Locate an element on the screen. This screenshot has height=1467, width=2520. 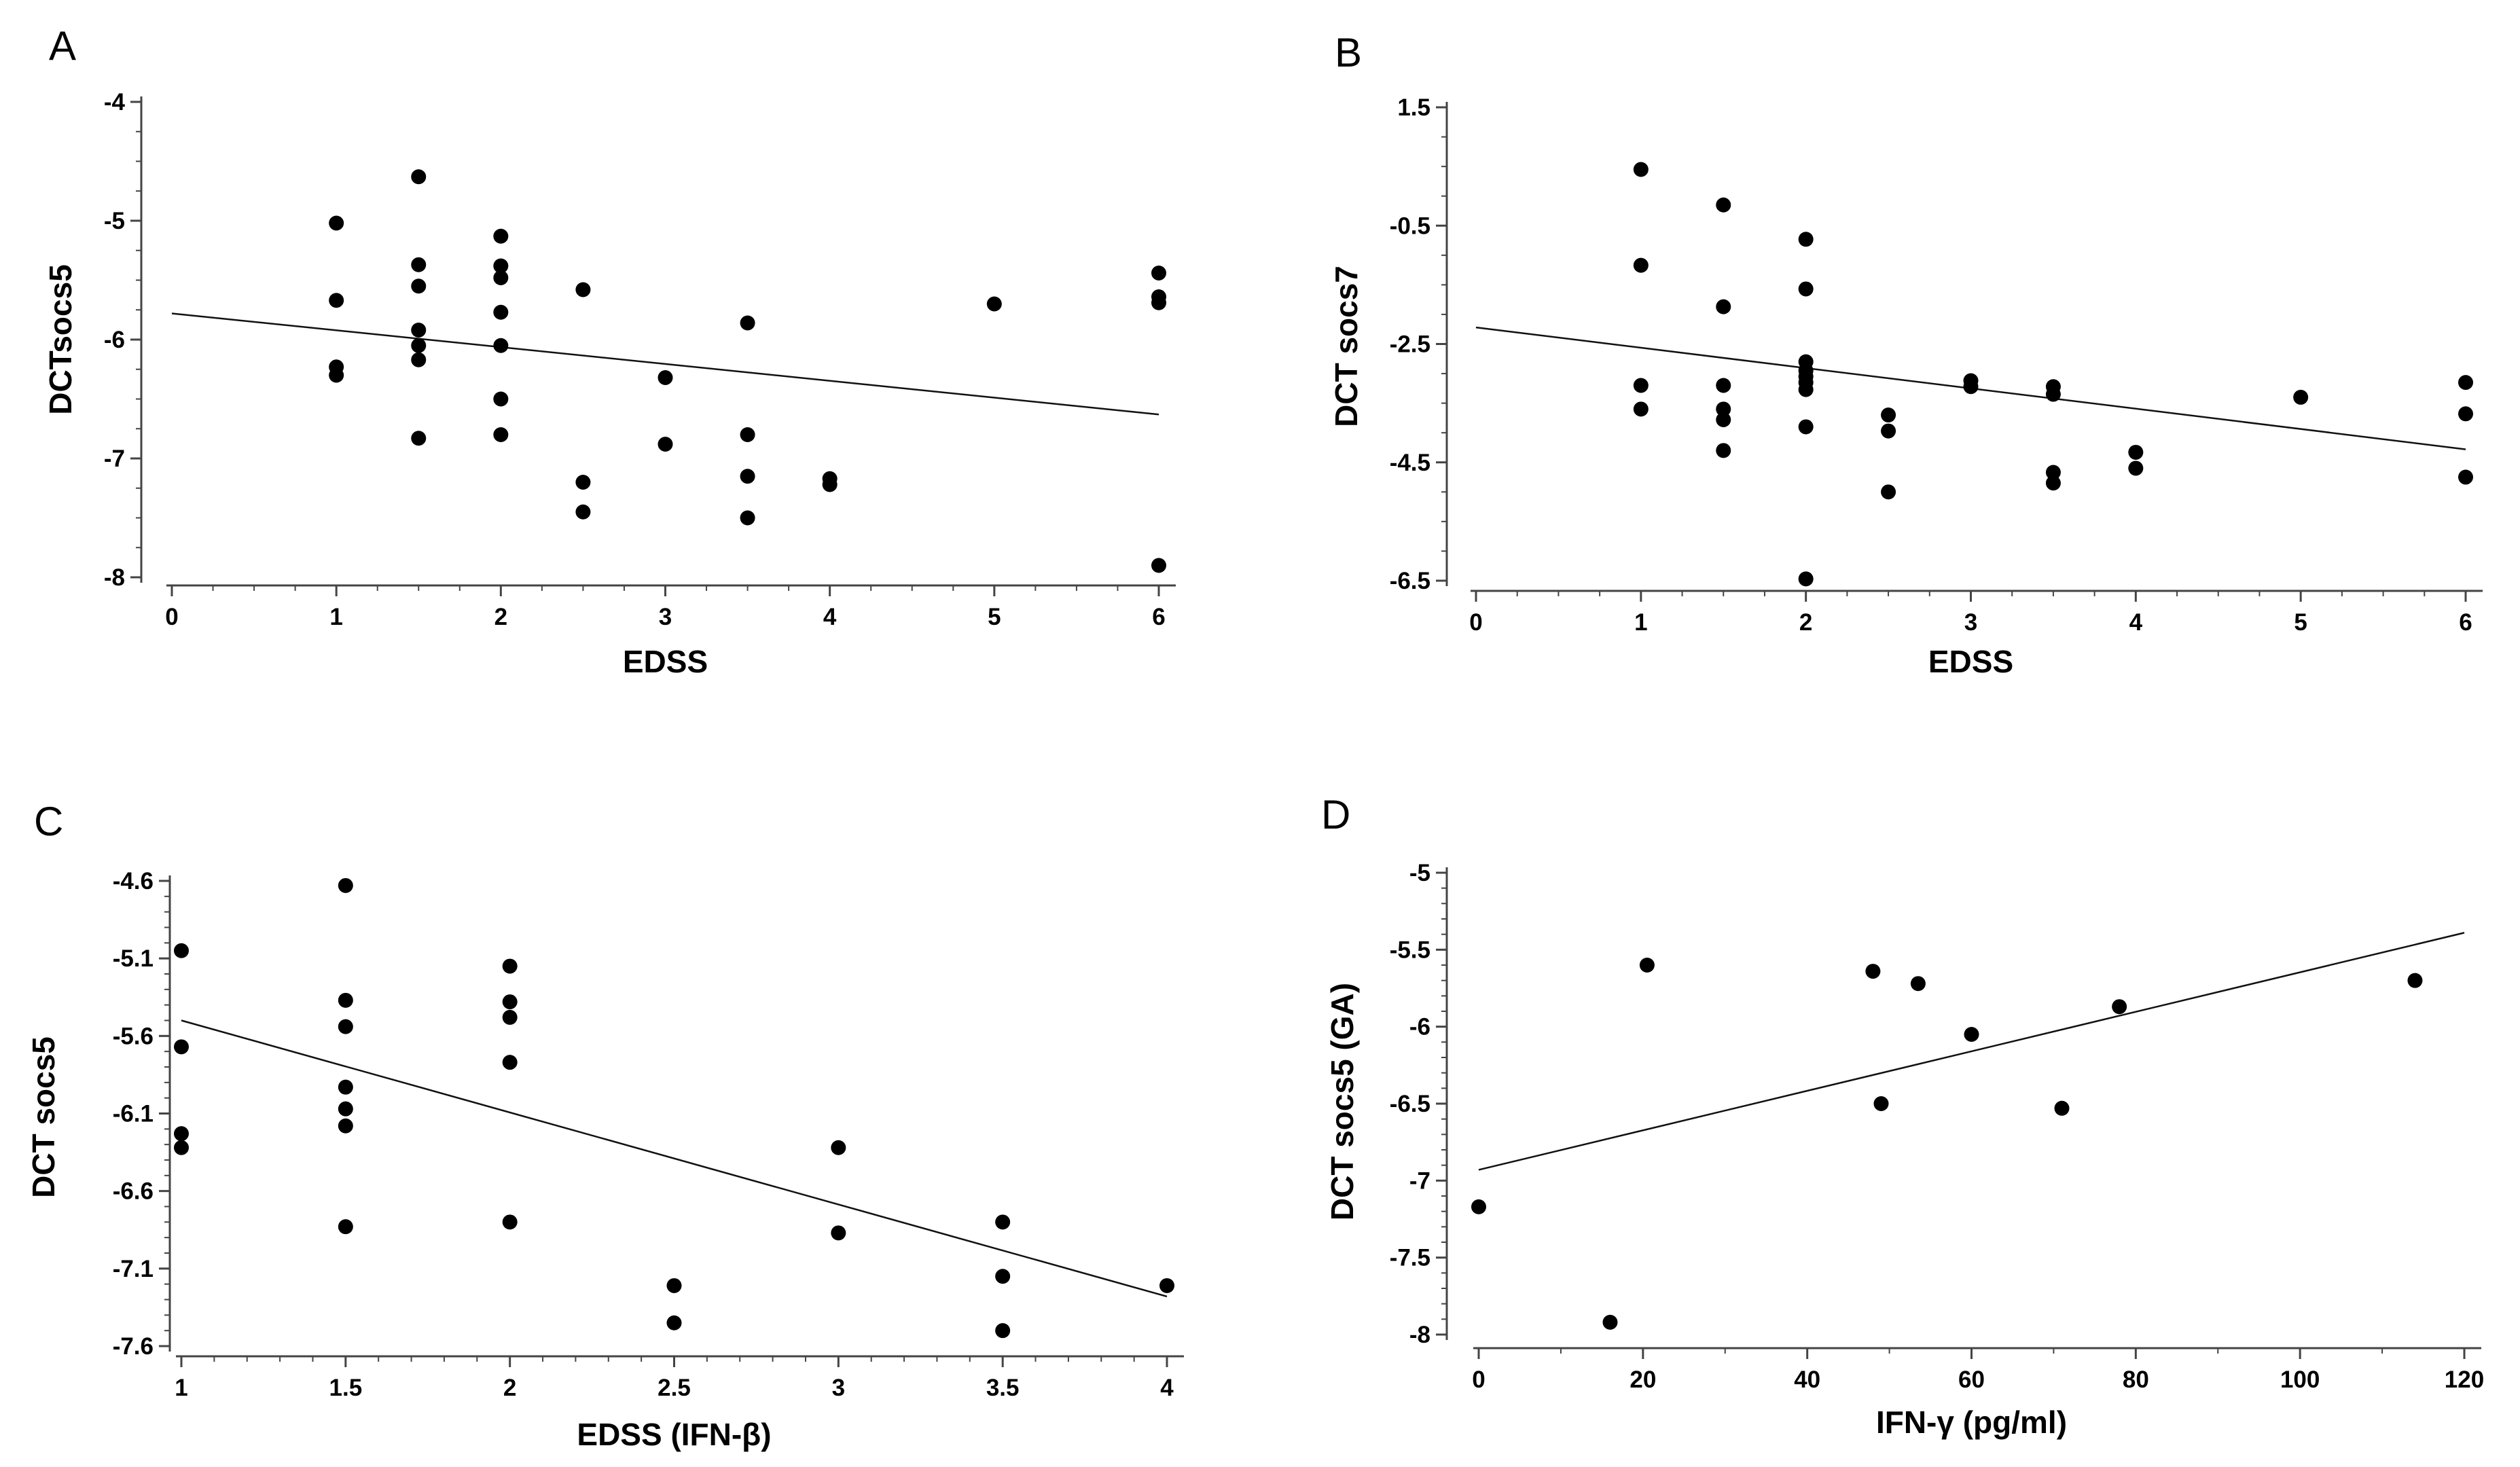
y-tick-label-c: -4.6 is located at coordinates (133, 881).